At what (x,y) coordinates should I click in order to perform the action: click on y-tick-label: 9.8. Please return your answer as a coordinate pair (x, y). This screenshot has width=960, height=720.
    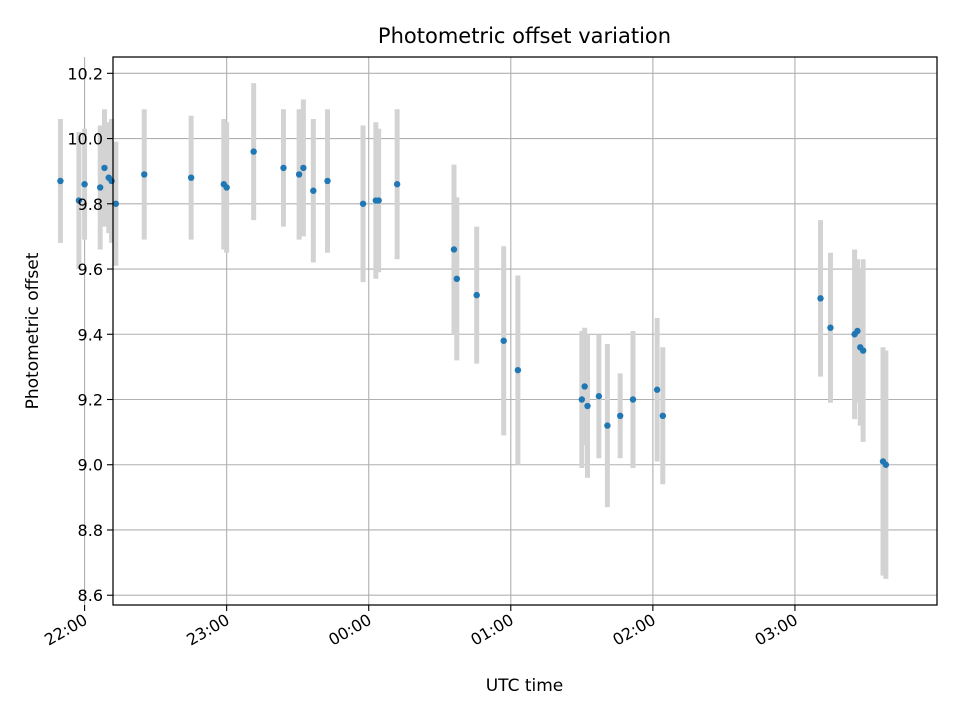
    Looking at the image, I should click on (90, 204).